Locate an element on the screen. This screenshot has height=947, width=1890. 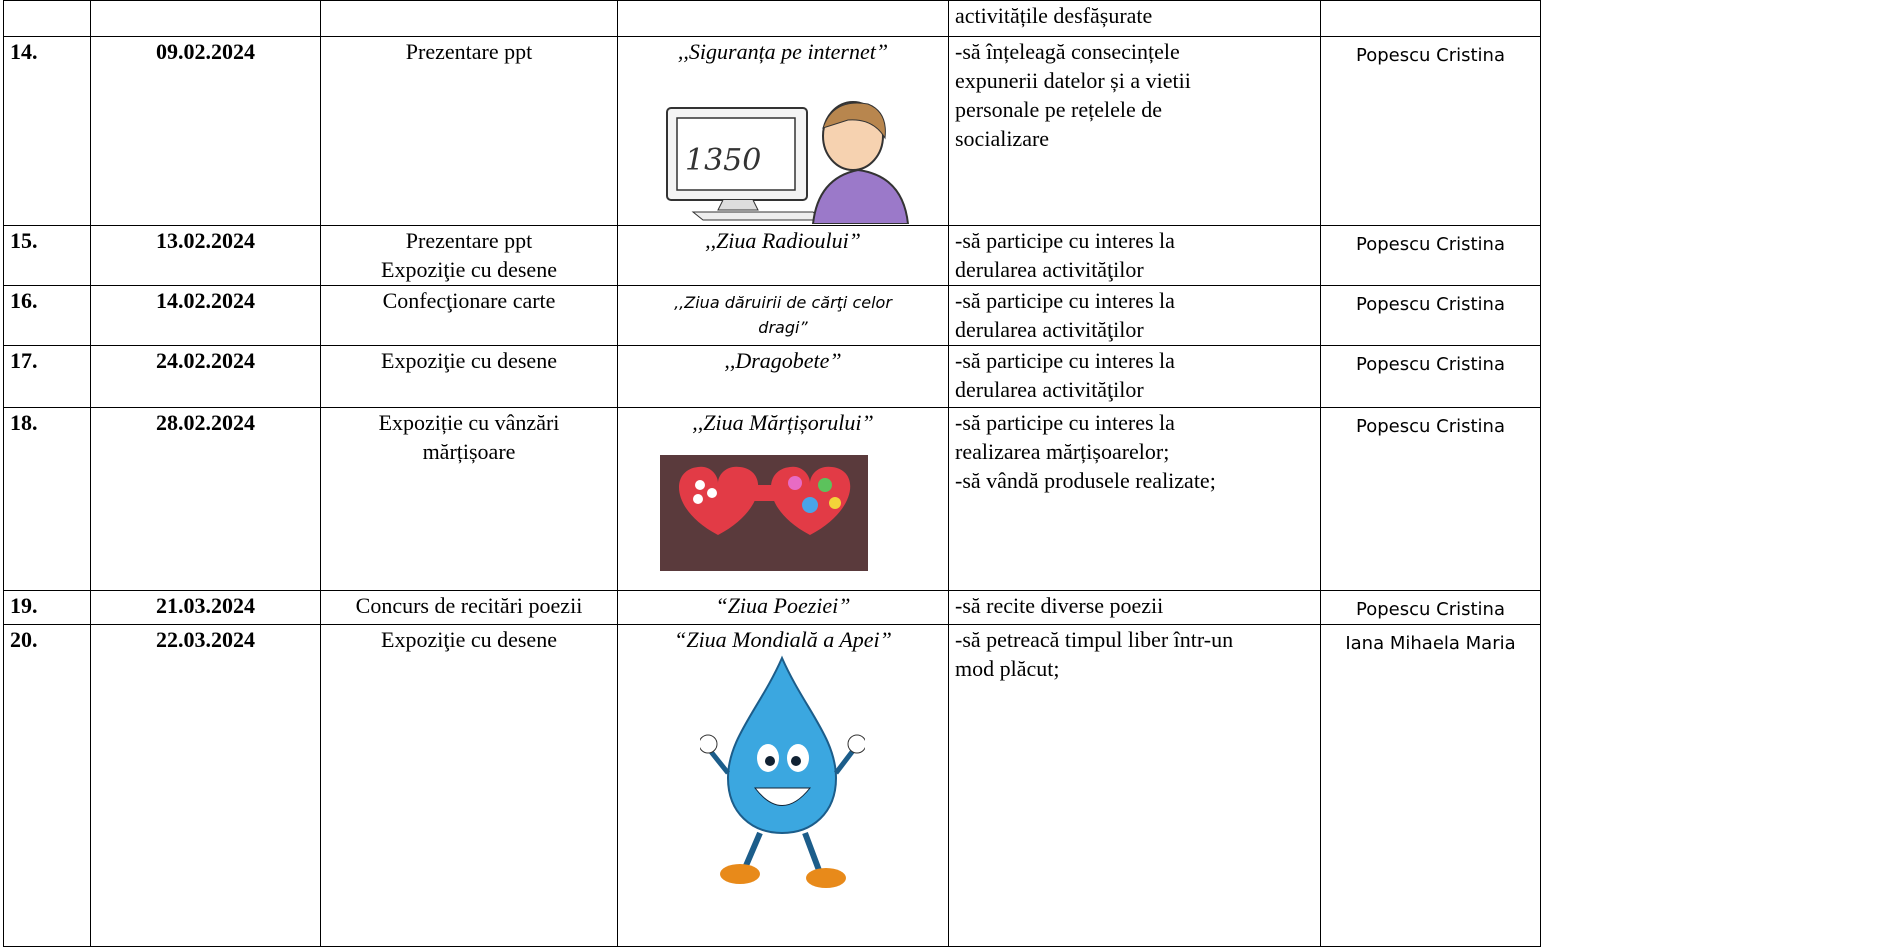
date-cell: 14.02.2024 is located at coordinates (205, 315).